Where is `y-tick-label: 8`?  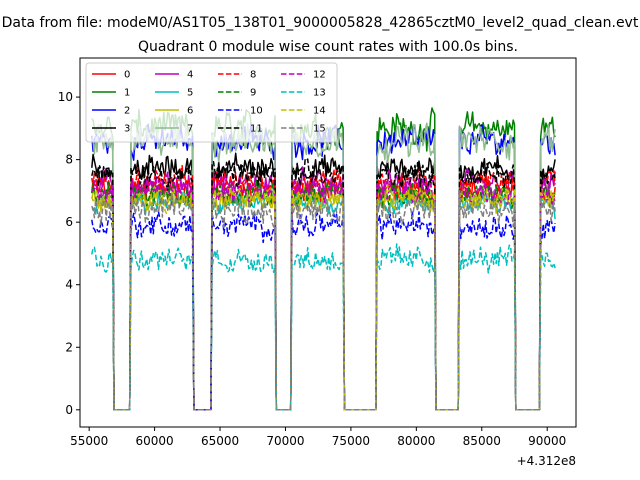 y-tick-label: 8 is located at coordinates (69, 160).